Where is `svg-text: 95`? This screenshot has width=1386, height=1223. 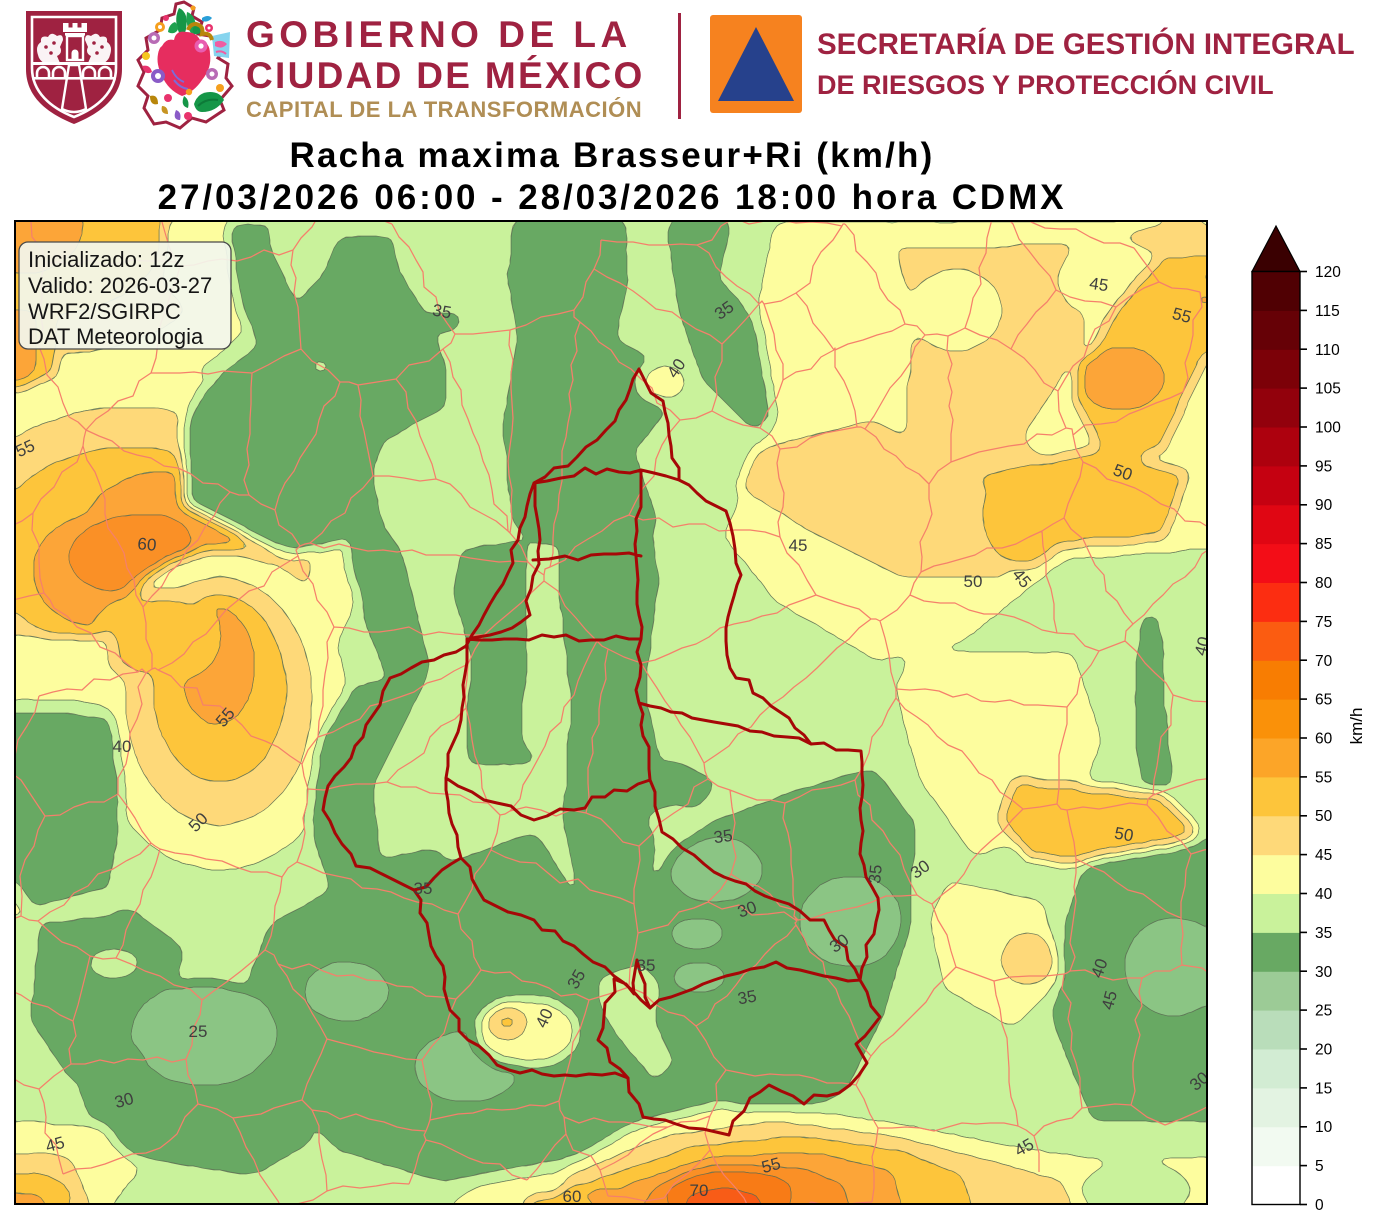 svg-text: 95 is located at coordinates (1323, 466).